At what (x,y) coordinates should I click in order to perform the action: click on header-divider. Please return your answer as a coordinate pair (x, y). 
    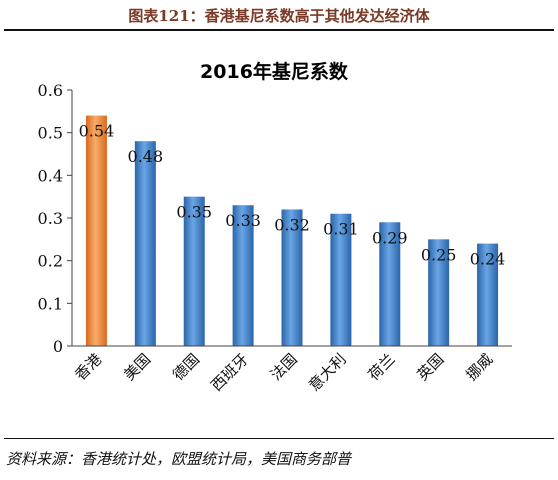
    Looking at the image, I should click on (279, 30).